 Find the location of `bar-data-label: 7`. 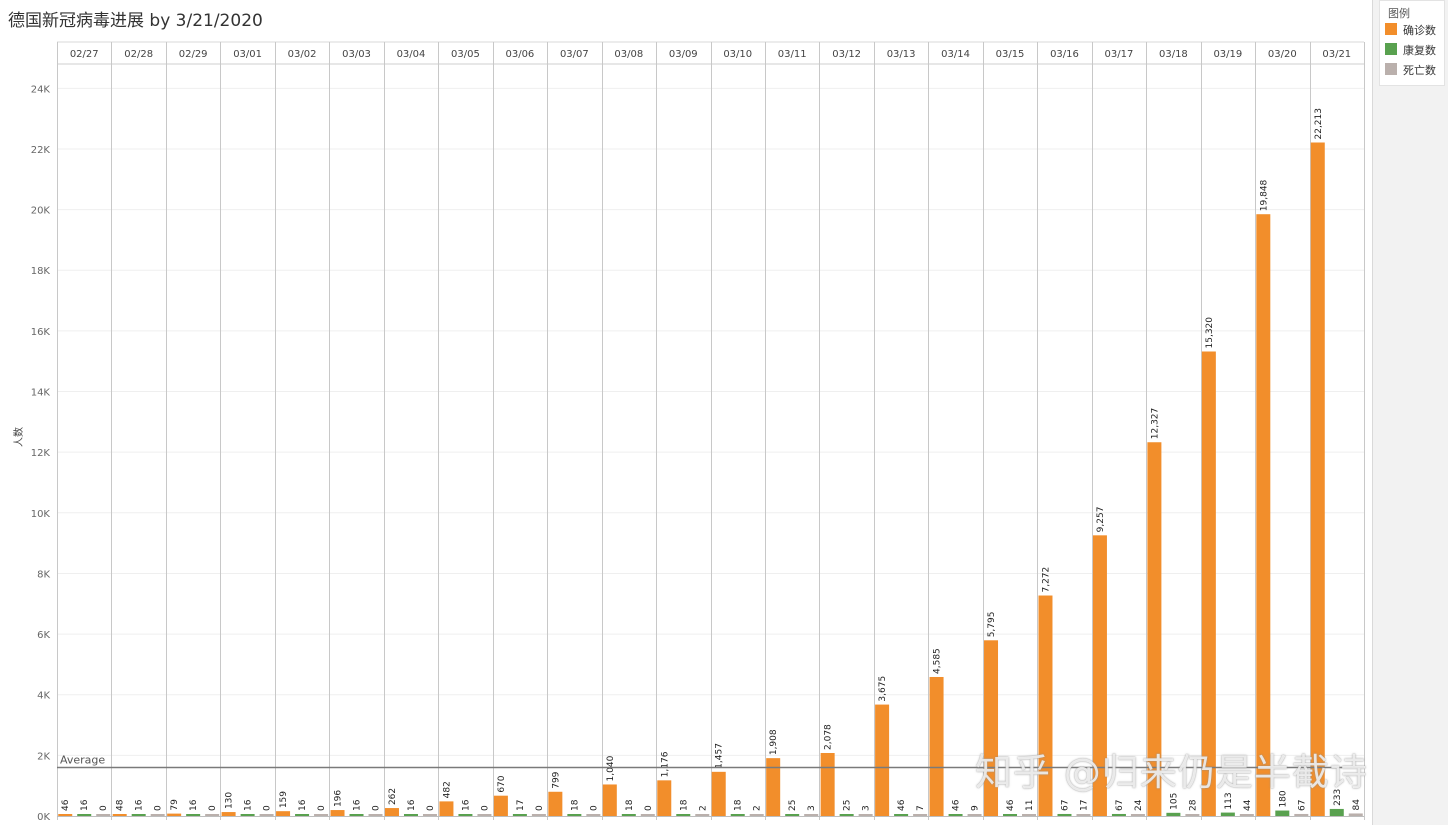

bar-data-label: 7 is located at coordinates (921, 808).